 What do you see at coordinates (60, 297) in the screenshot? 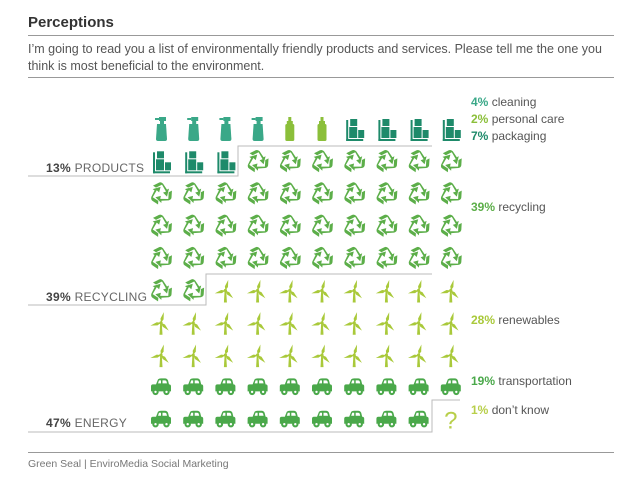
I see `group-percent: 39%` at bounding box center [60, 297].